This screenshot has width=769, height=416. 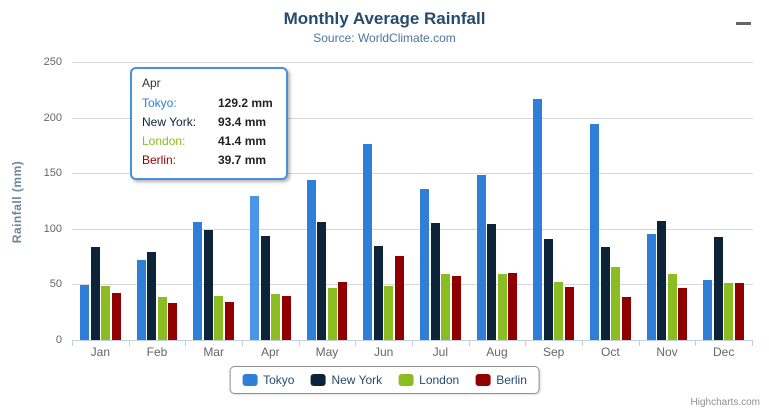 What do you see at coordinates (229, 320) in the screenshot?
I see `bar-berlin-mar` at bounding box center [229, 320].